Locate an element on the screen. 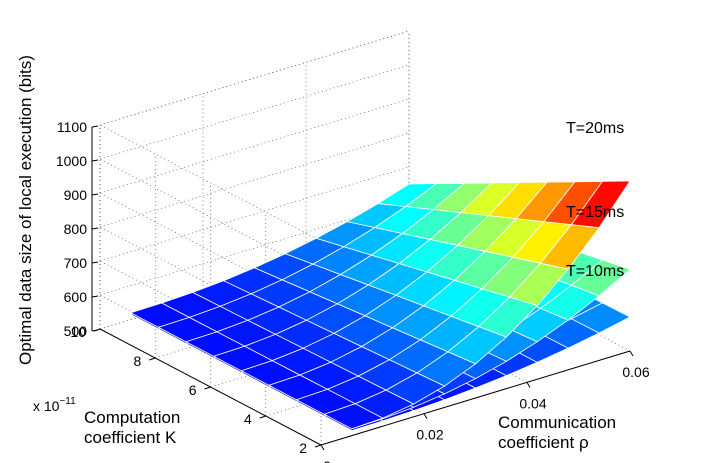 The width and height of the screenshot is (701, 463). x-axis-line is located at coordinates (475, 398).